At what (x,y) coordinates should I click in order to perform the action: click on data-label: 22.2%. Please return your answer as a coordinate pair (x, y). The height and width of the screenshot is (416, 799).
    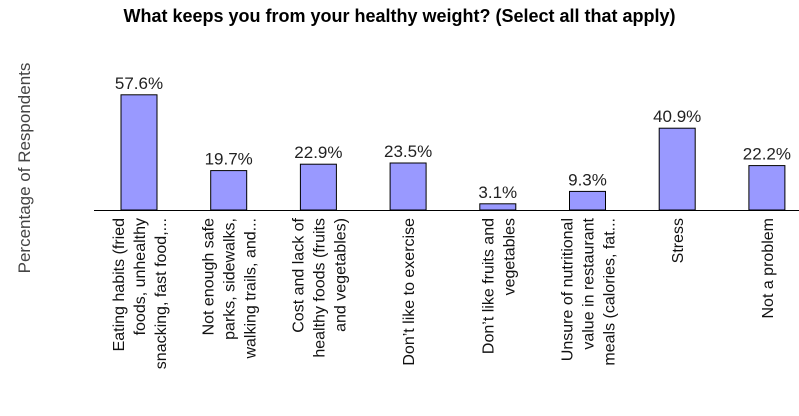
    Looking at the image, I should click on (767, 154).